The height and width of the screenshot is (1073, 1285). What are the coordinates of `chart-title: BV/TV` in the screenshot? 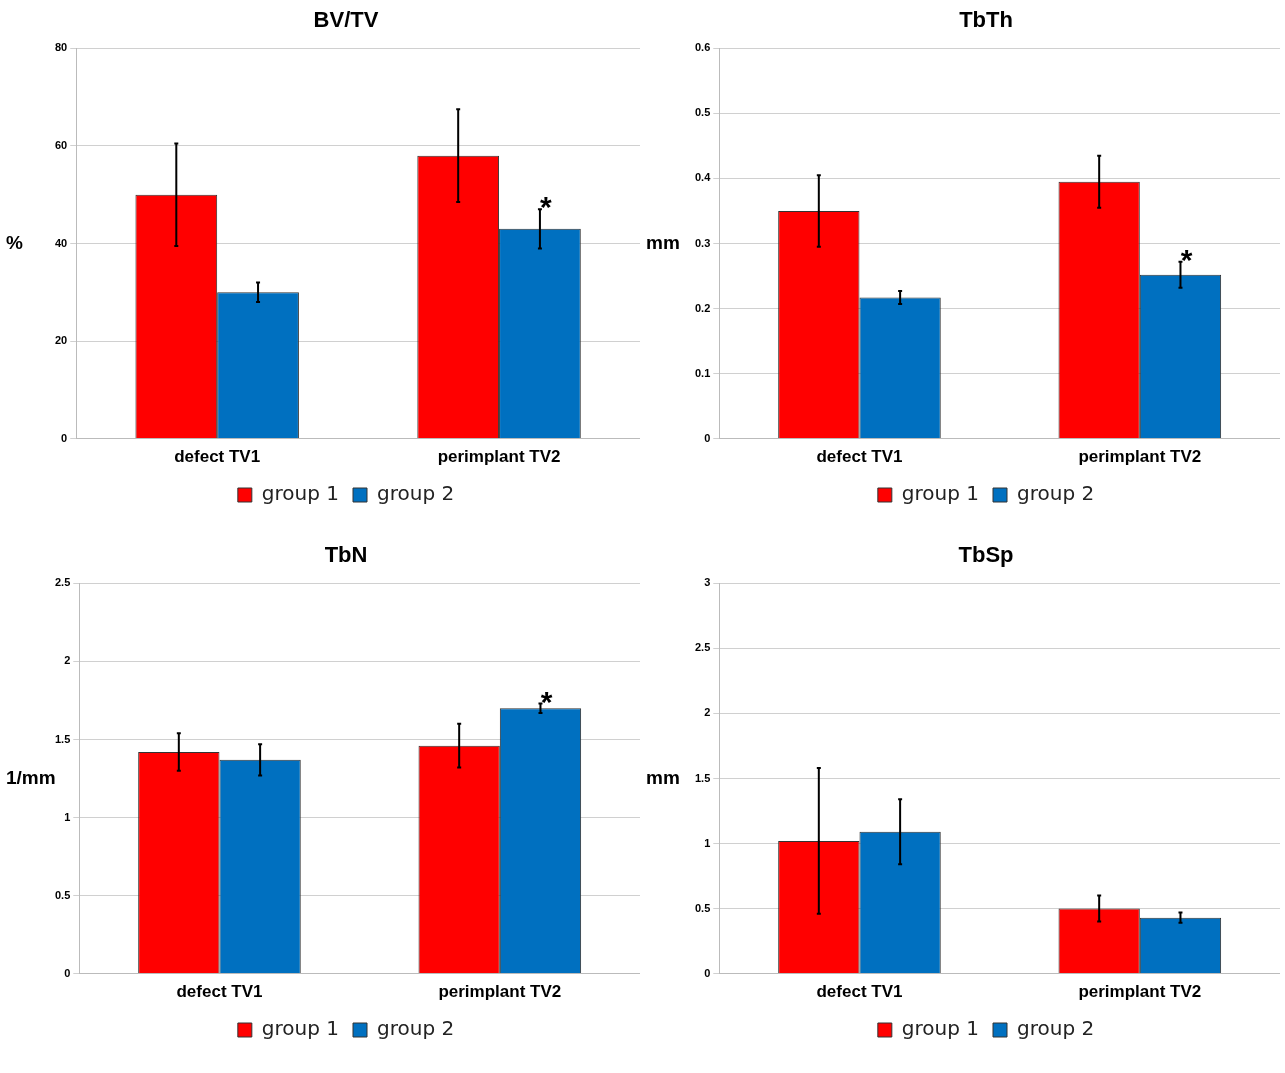 It's located at (346, 20).